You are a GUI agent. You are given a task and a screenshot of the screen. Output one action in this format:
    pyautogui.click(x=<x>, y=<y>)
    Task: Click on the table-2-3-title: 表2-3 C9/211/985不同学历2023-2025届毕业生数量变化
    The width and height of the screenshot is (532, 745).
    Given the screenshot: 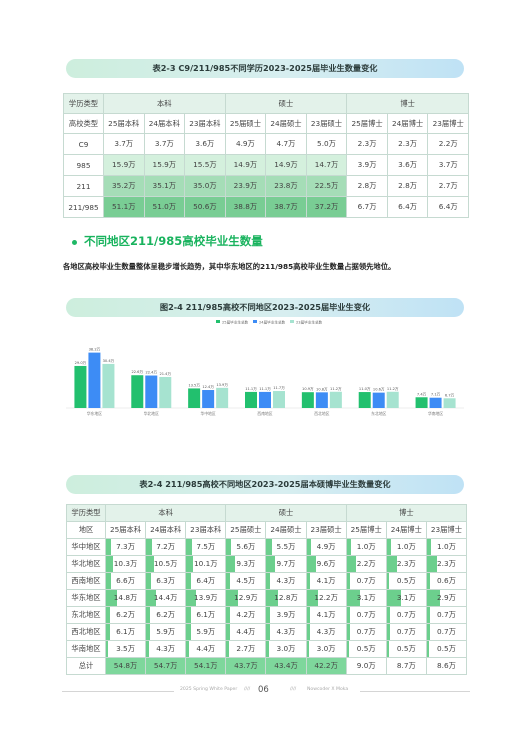 What is the action you would take?
    pyautogui.click(x=265, y=68)
    